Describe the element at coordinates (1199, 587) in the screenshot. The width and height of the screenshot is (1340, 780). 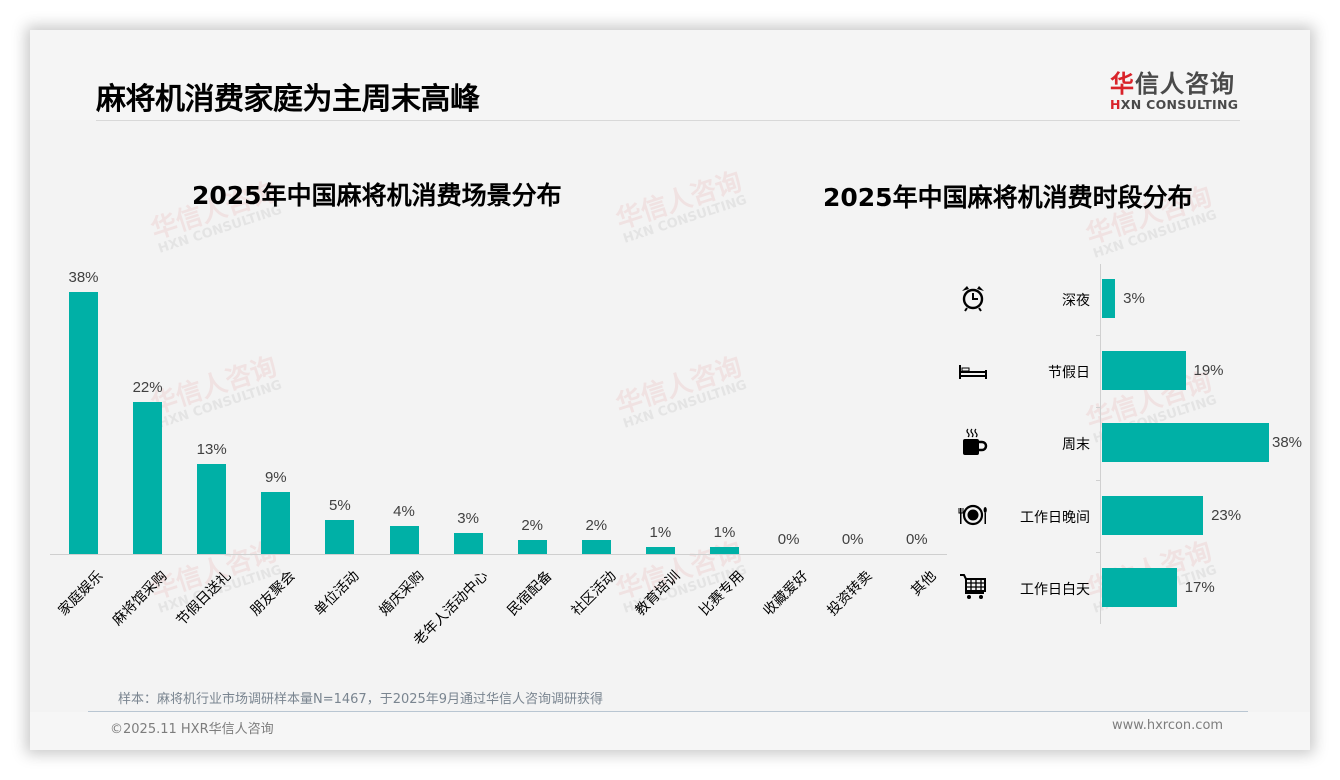
I see `bar-value-label: 17%` at that location.